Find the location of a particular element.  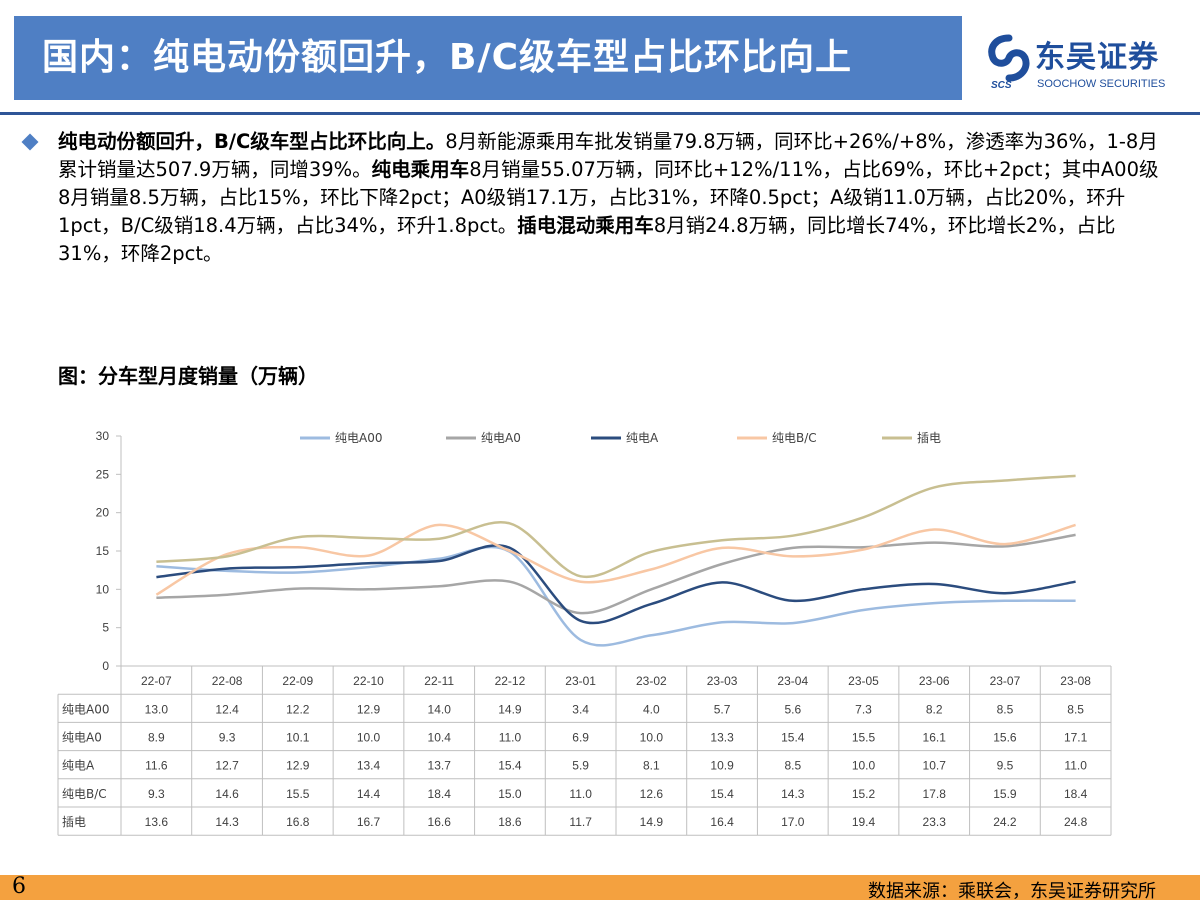

header-divider is located at coordinates (600, 113).